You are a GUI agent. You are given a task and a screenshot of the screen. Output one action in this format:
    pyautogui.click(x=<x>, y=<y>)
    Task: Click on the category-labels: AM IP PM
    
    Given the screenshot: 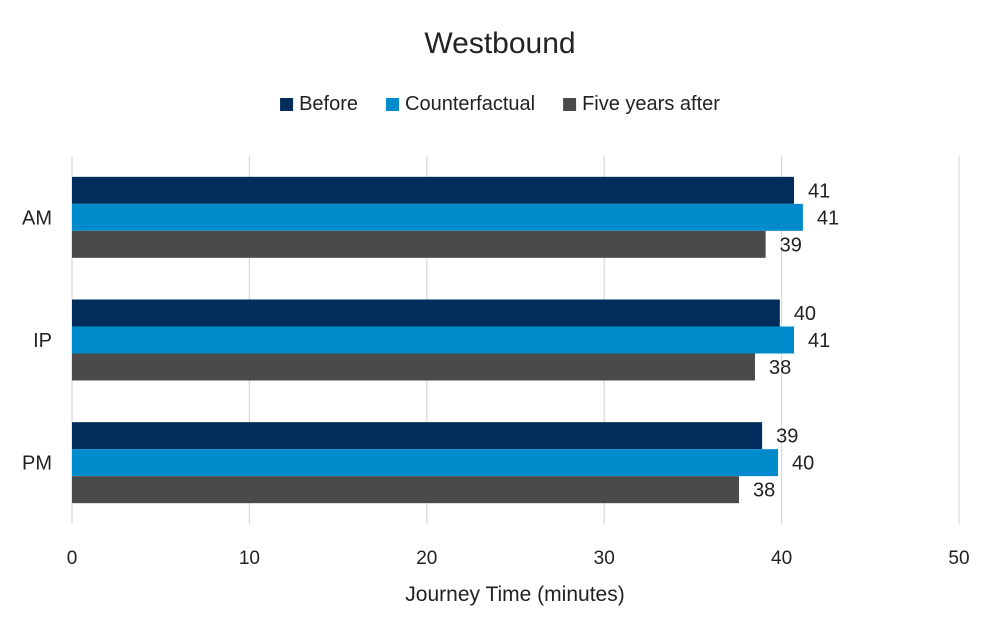 What is the action you would take?
    pyautogui.click(x=37, y=340)
    